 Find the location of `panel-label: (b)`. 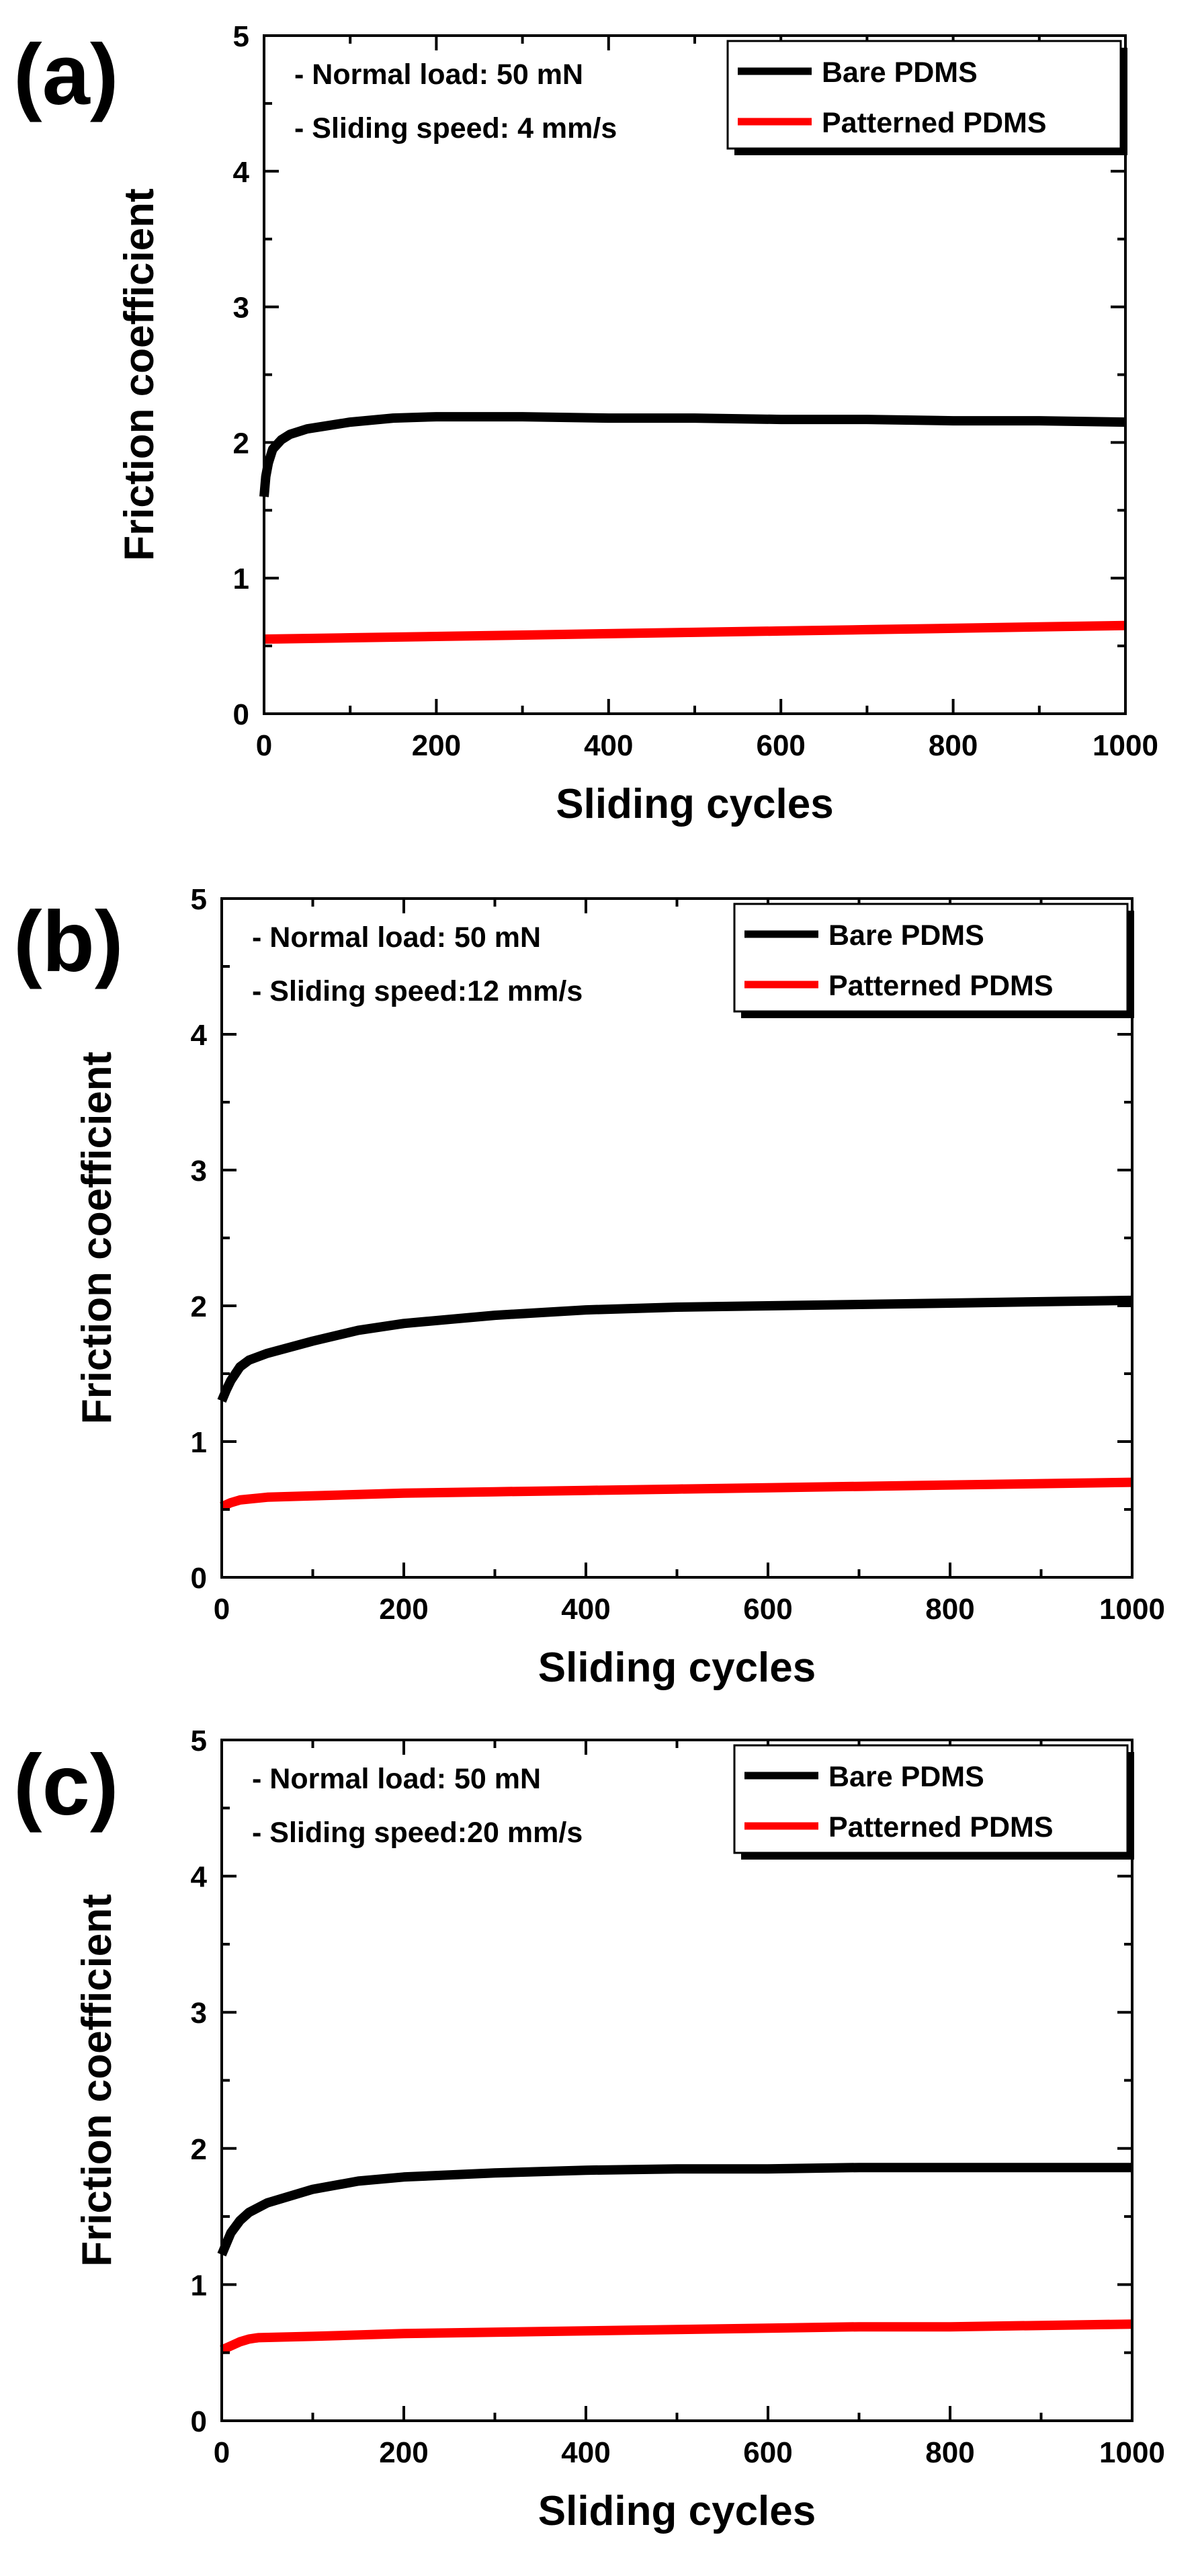

panel-label: (b) is located at coordinates (68, 942).